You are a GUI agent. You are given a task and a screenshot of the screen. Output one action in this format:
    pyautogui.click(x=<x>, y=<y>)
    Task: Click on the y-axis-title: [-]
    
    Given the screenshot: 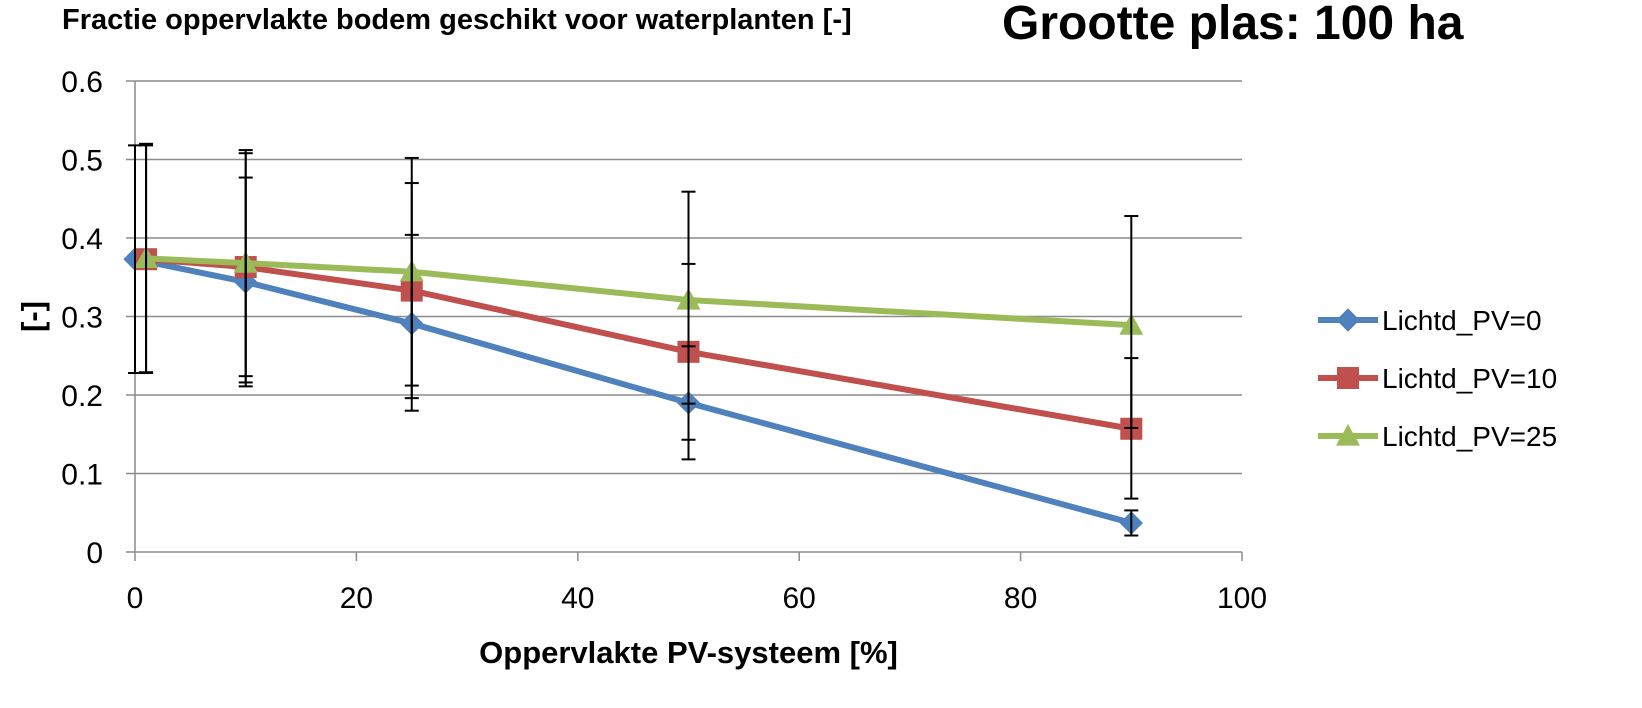 What is the action you would take?
    pyautogui.click(x=32, y=316)
    